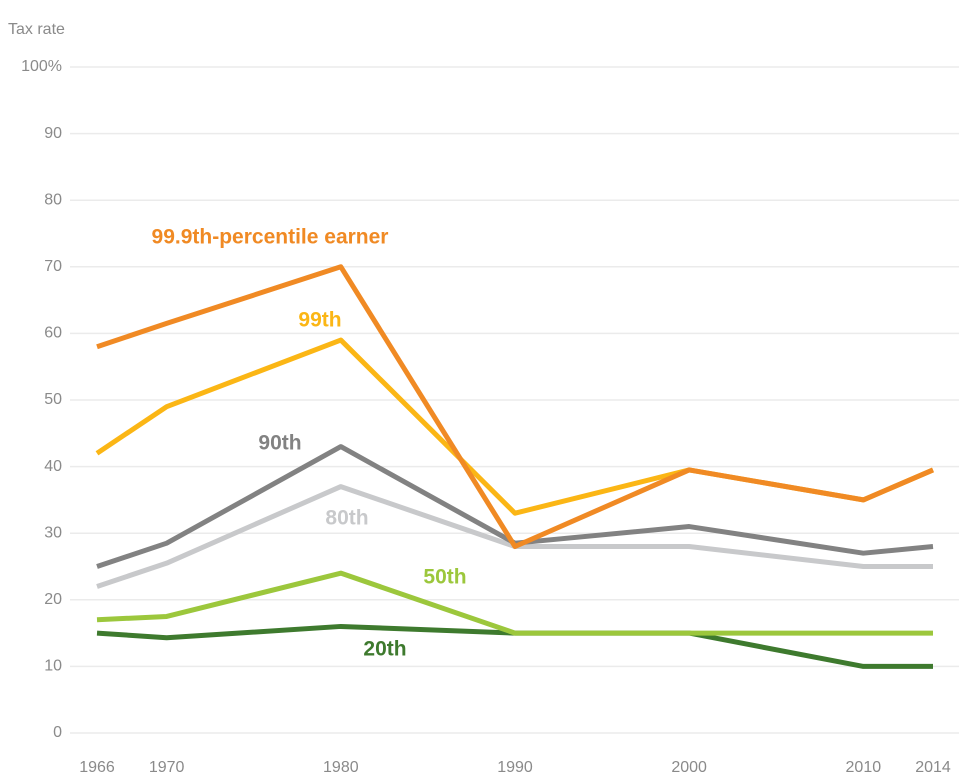  I want to click on y-tick-label: 90, so click(53, 133).